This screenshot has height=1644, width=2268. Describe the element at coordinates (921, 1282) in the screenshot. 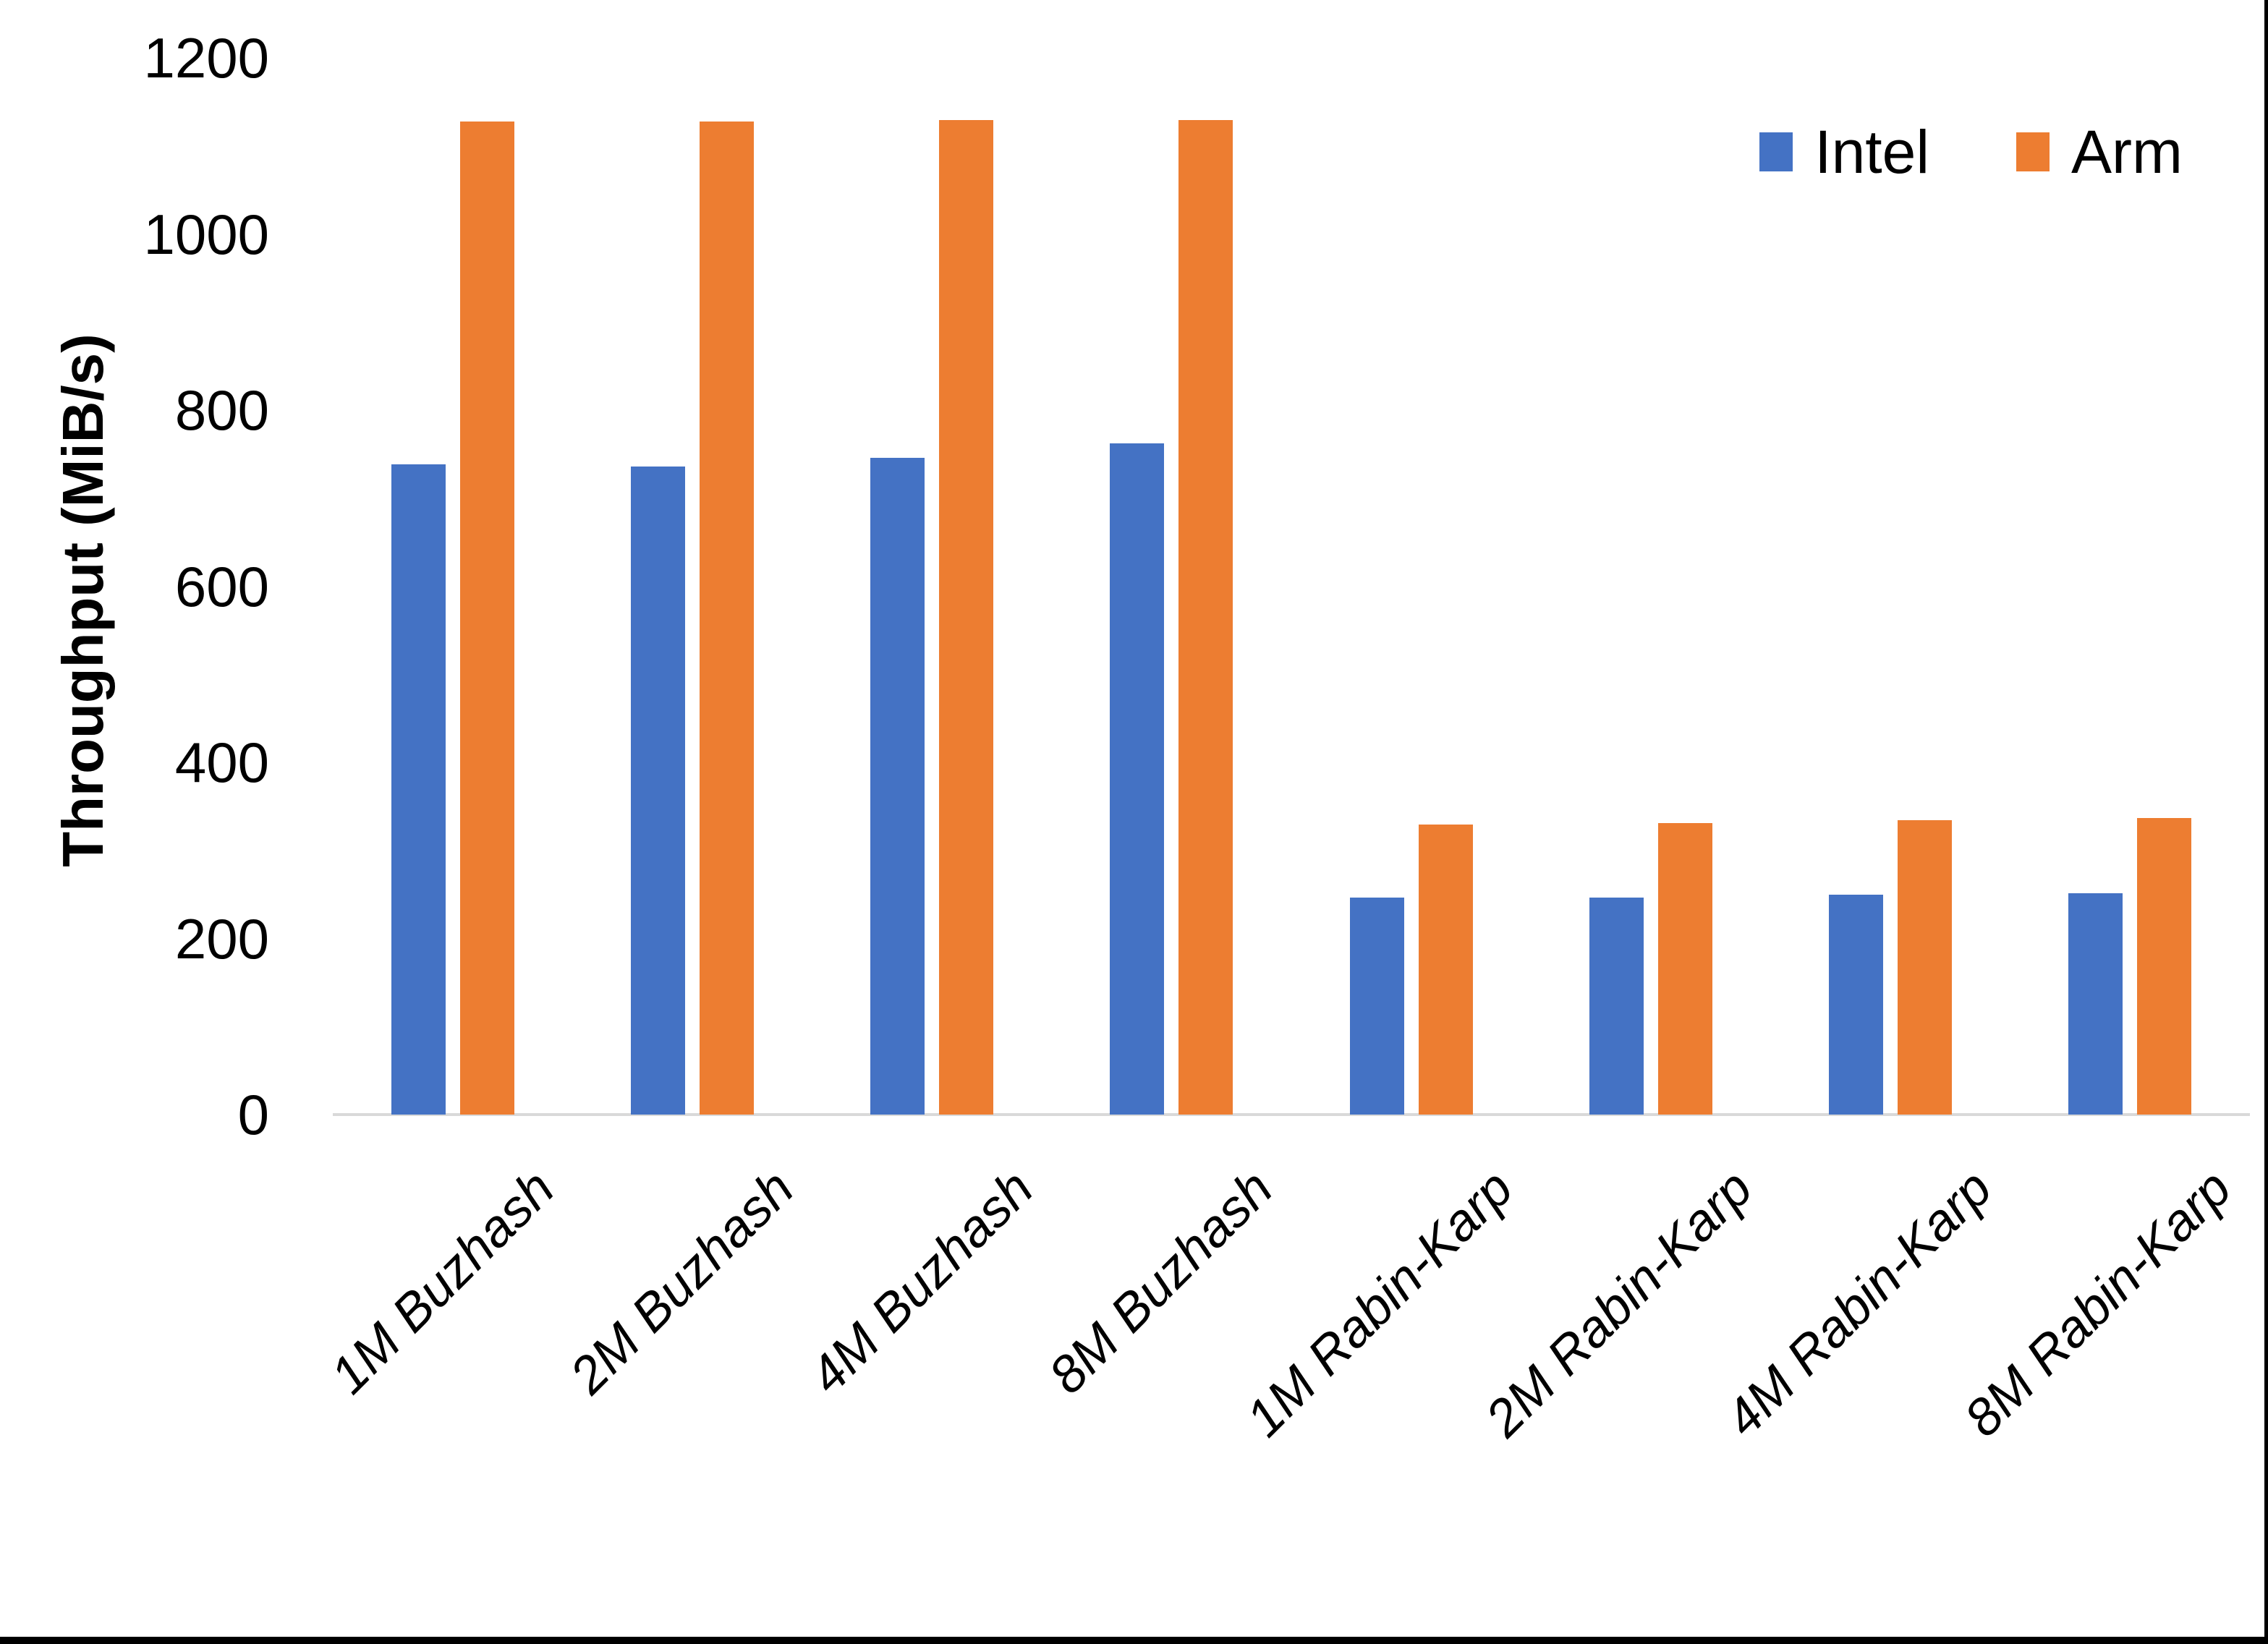

I see `x-axis-label-4m-buzhash: 4M Buzhash` at that location.